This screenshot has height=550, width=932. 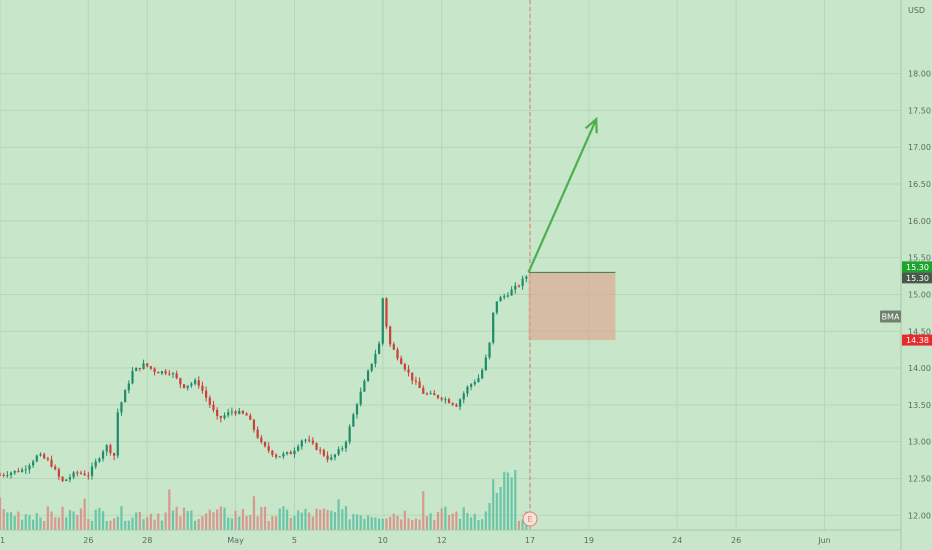 What do you see at coordinates (917, 340) in the screenshot?
I see `price-badge` at bounding box center [917, 340].